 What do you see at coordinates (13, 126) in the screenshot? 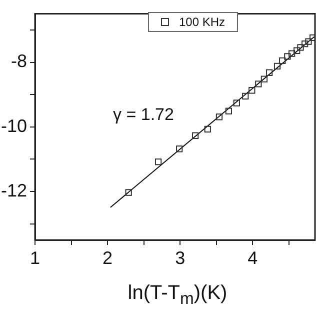
I see `y-tick-label: -10` at bounding box center [13, 126].